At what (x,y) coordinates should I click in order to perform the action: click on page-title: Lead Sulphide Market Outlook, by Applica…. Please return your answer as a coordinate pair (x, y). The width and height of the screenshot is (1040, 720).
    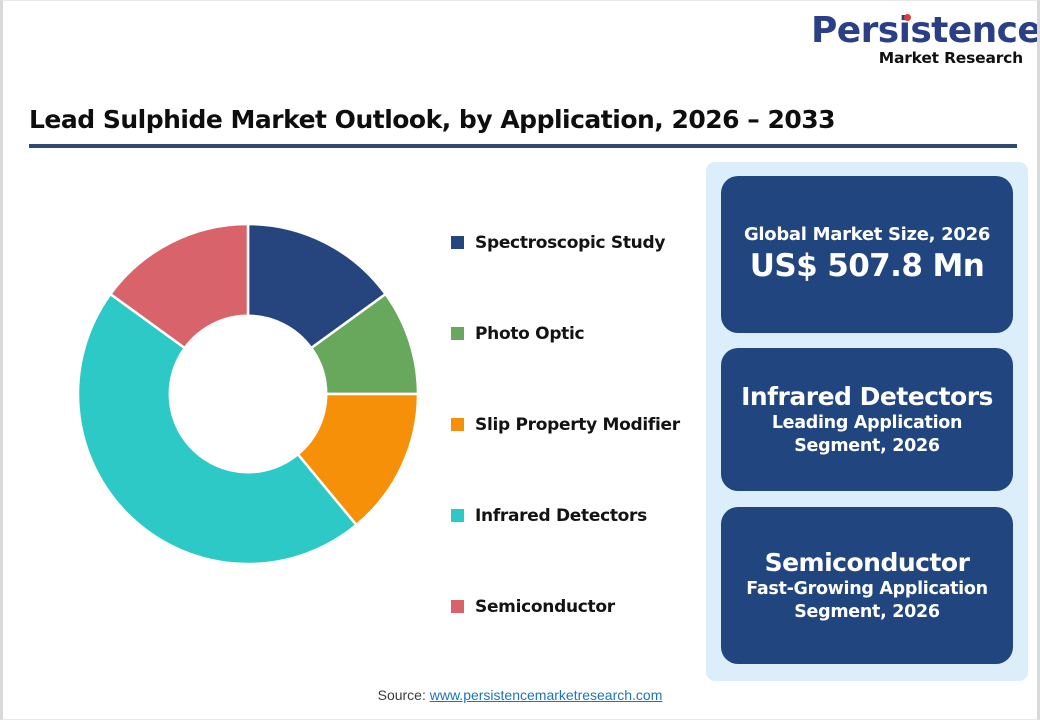
    Looking at the image, I should click on (432, 119).